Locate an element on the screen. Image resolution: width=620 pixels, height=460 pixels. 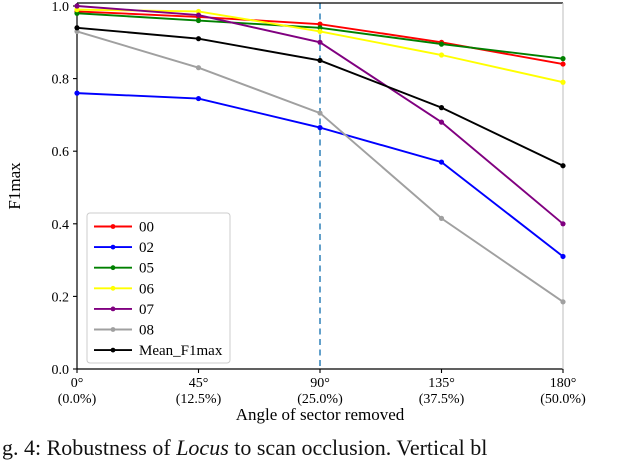
legend: 00 02 05 06 07 08 Mean_F1max is located at coordinates (158, 288).